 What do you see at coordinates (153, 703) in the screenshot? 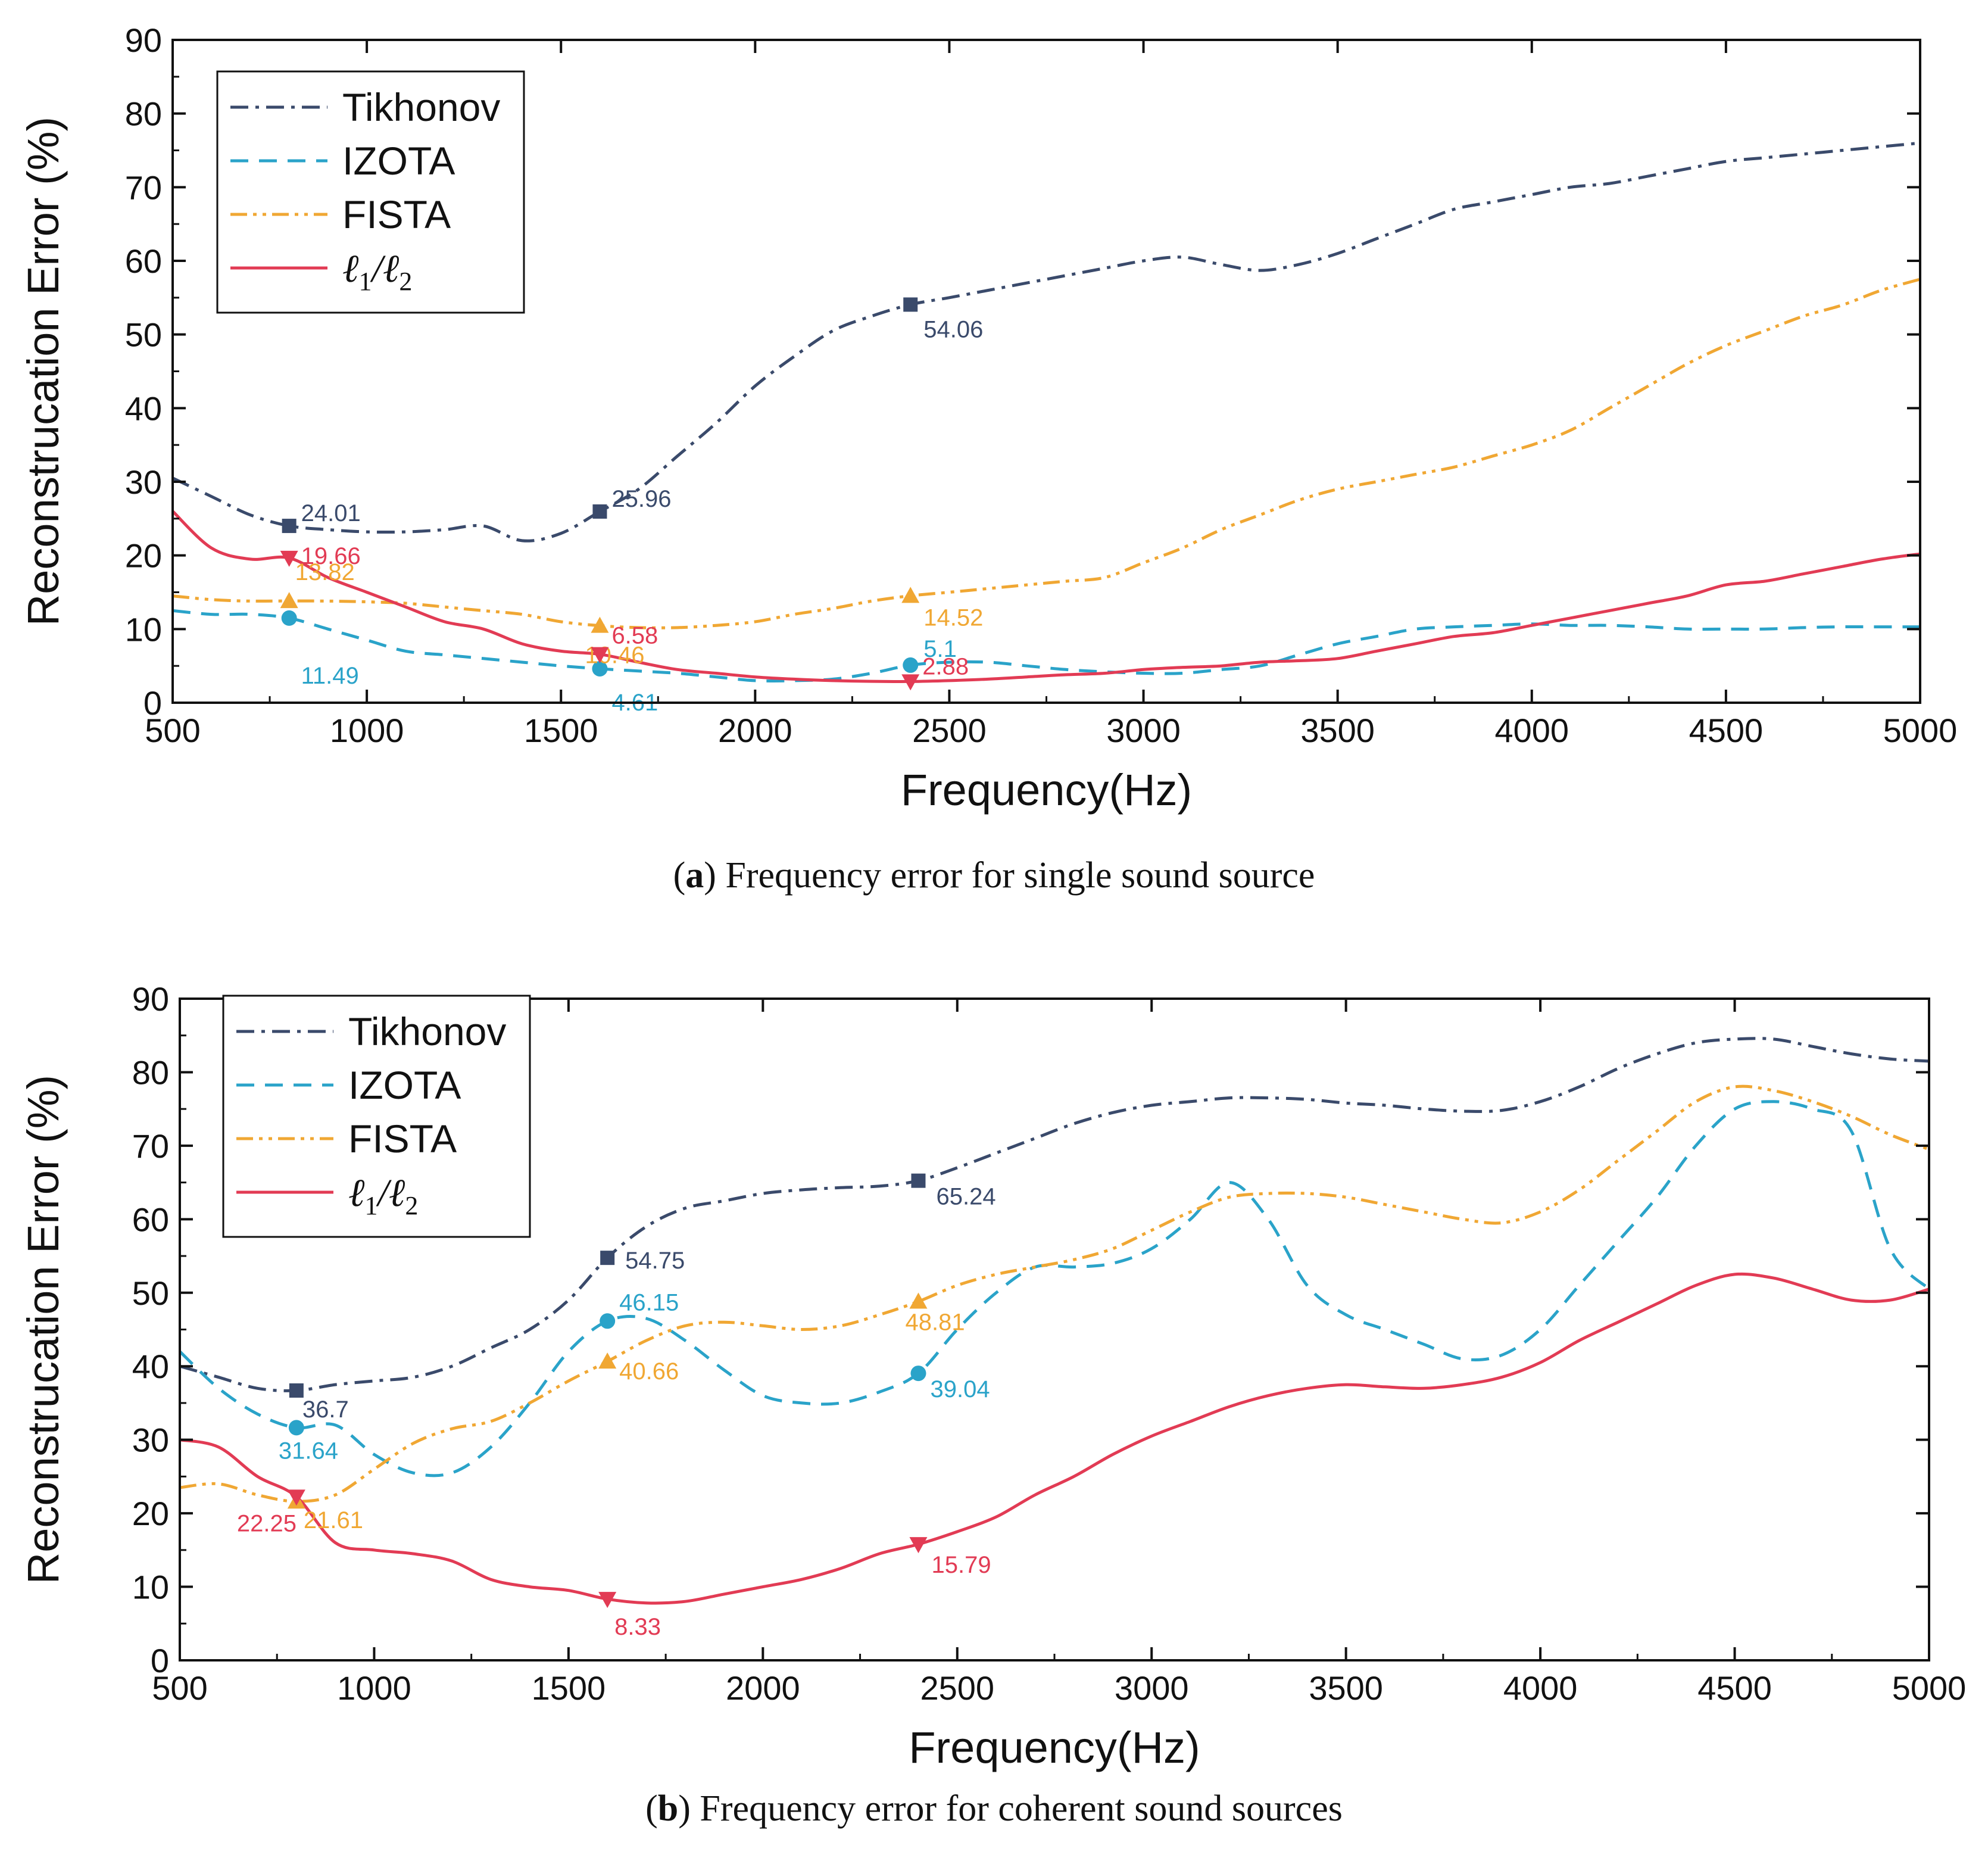
I see `chart-a-y-tick-label-0: 0` at bounding box center [153, 703].